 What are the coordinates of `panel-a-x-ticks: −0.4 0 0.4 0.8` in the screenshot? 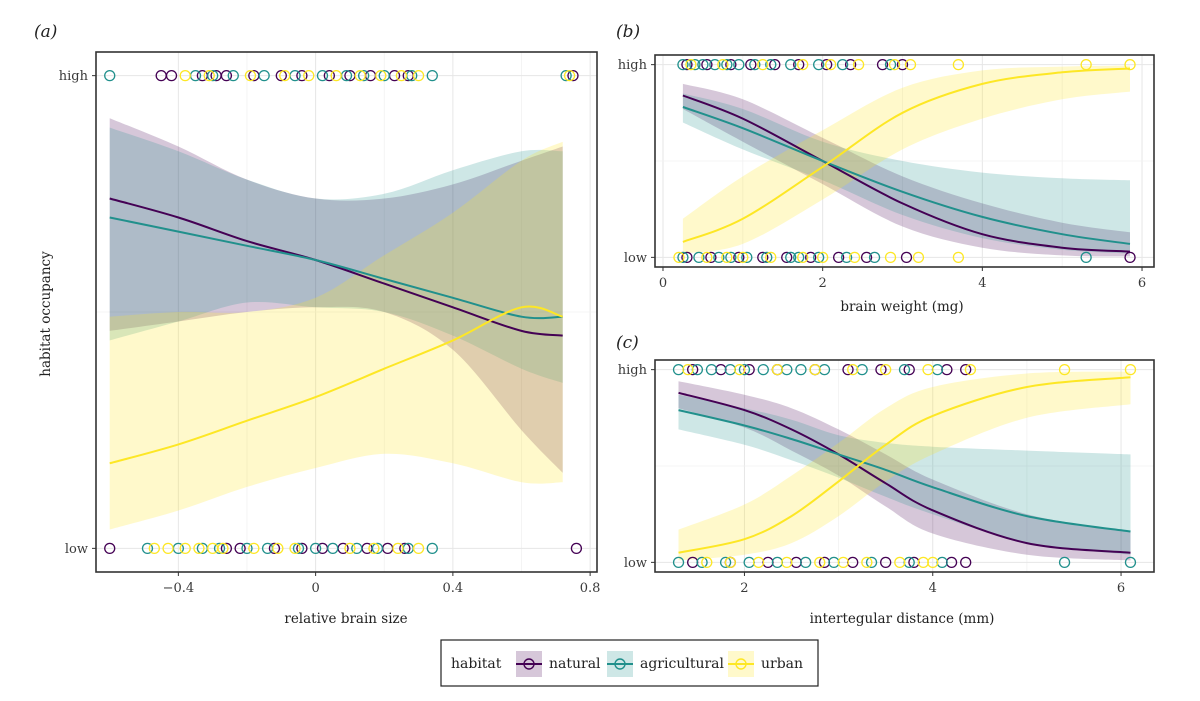 It's located at (381, 584).